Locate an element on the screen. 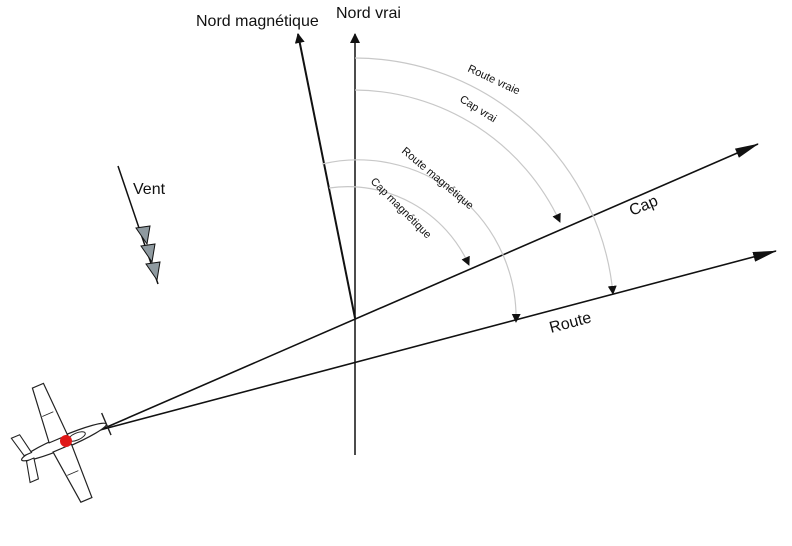 This screenshot has height=546, width=792. track-label: Route is located at coordinates (571, 322).